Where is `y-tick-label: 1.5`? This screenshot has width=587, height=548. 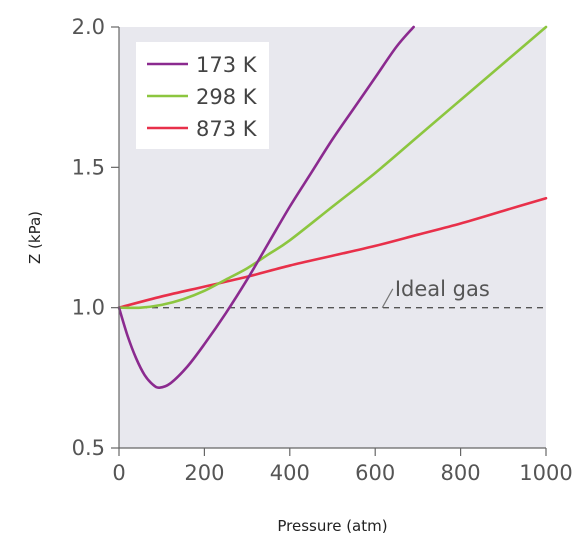
y-tick-label: 1.5 is located at coordinates (88, 167).